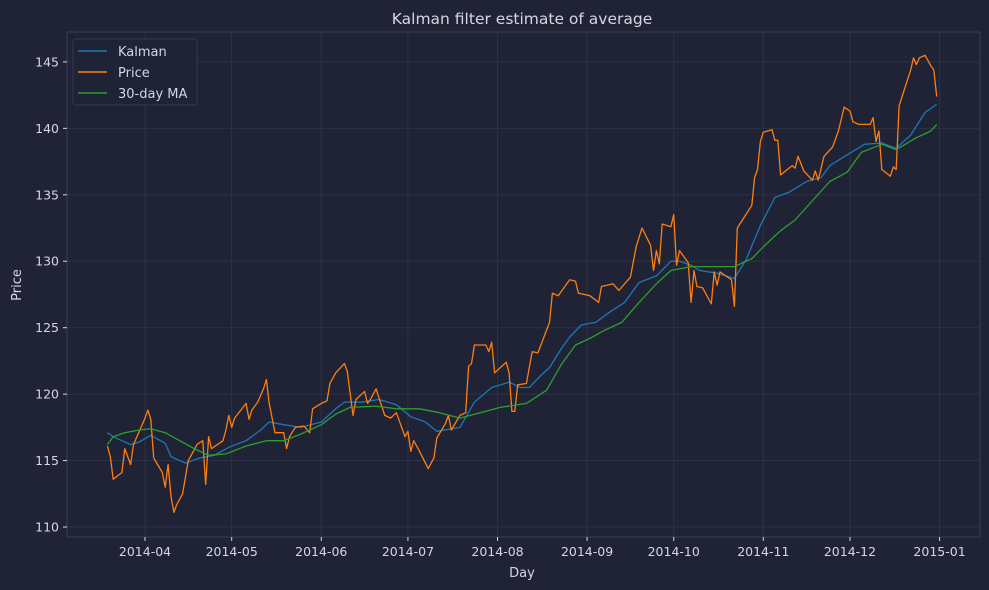 Image resolution: width=989 pixels, height=590 pixels. What do you see at coordinates (763, 551) in the screenshot?
I see `x-tick-label: 2014-11` at bounding box center [763, 551].